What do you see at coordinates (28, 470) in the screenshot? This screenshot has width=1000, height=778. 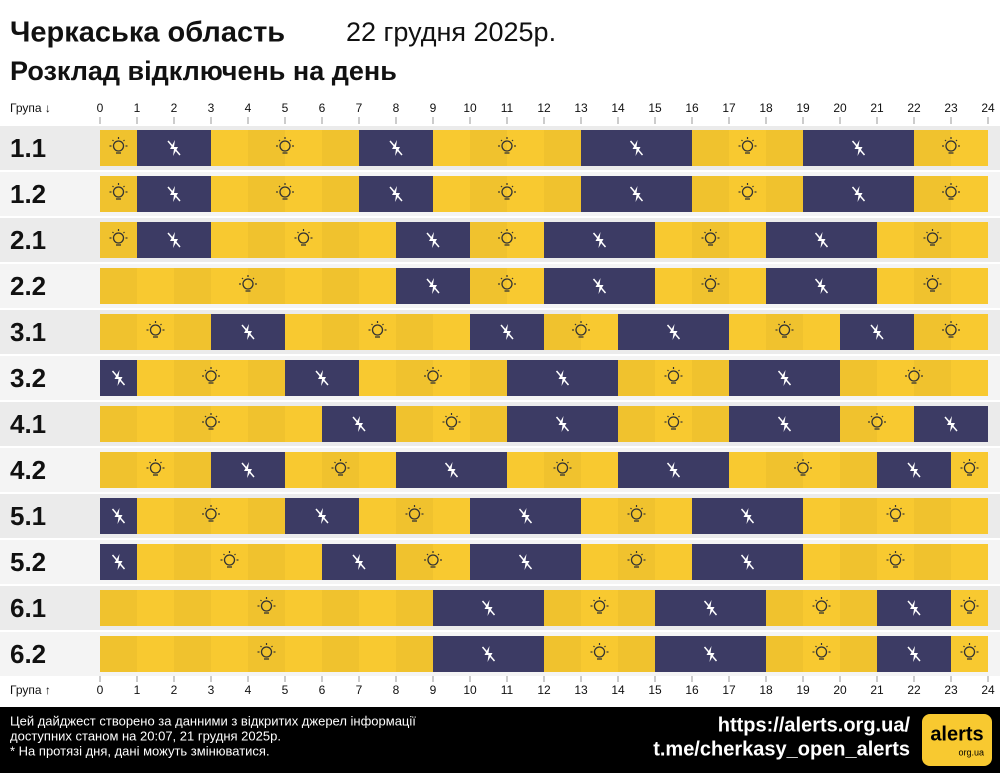 I see `row-label: 4.2` at bounding box center [28, 470].